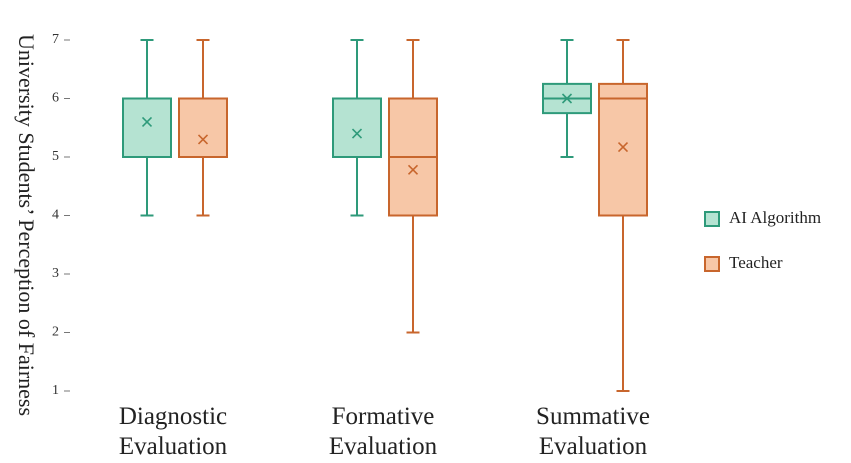  What do you see at coordinates (775, 217) in the screenshot?
I see `legend-label: AI Algorithm` at bounding box center [775, 217].